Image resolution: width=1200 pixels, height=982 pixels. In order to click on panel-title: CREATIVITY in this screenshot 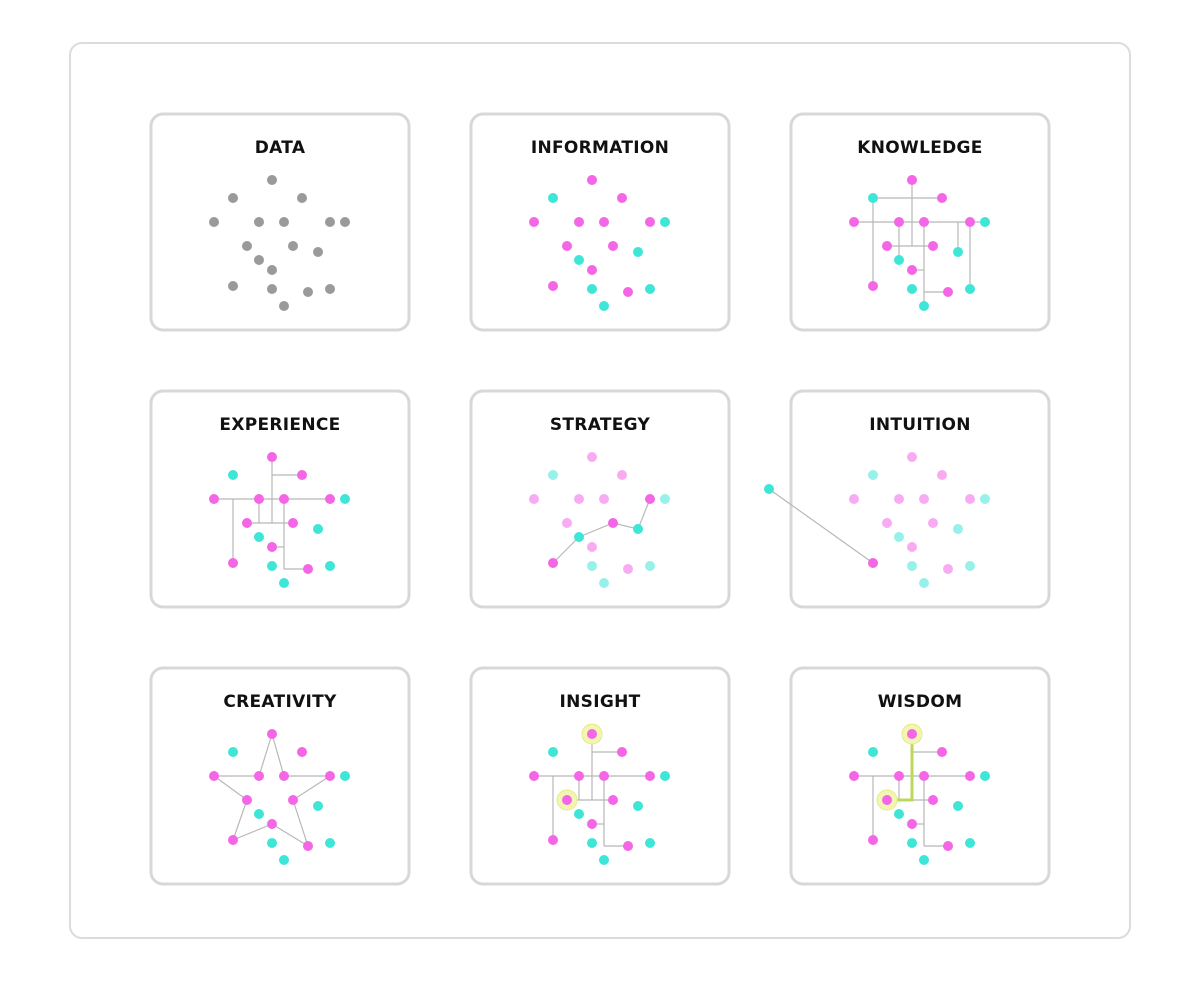, I will do `click(280, 702)`.